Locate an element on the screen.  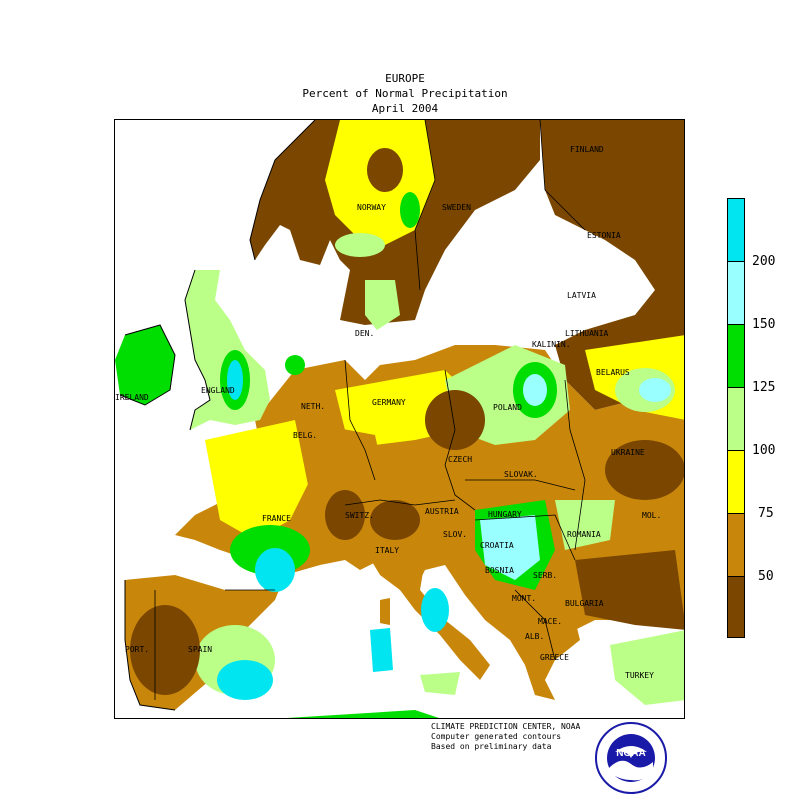
label-france: FRANCE is located at coordinates (276, 518).